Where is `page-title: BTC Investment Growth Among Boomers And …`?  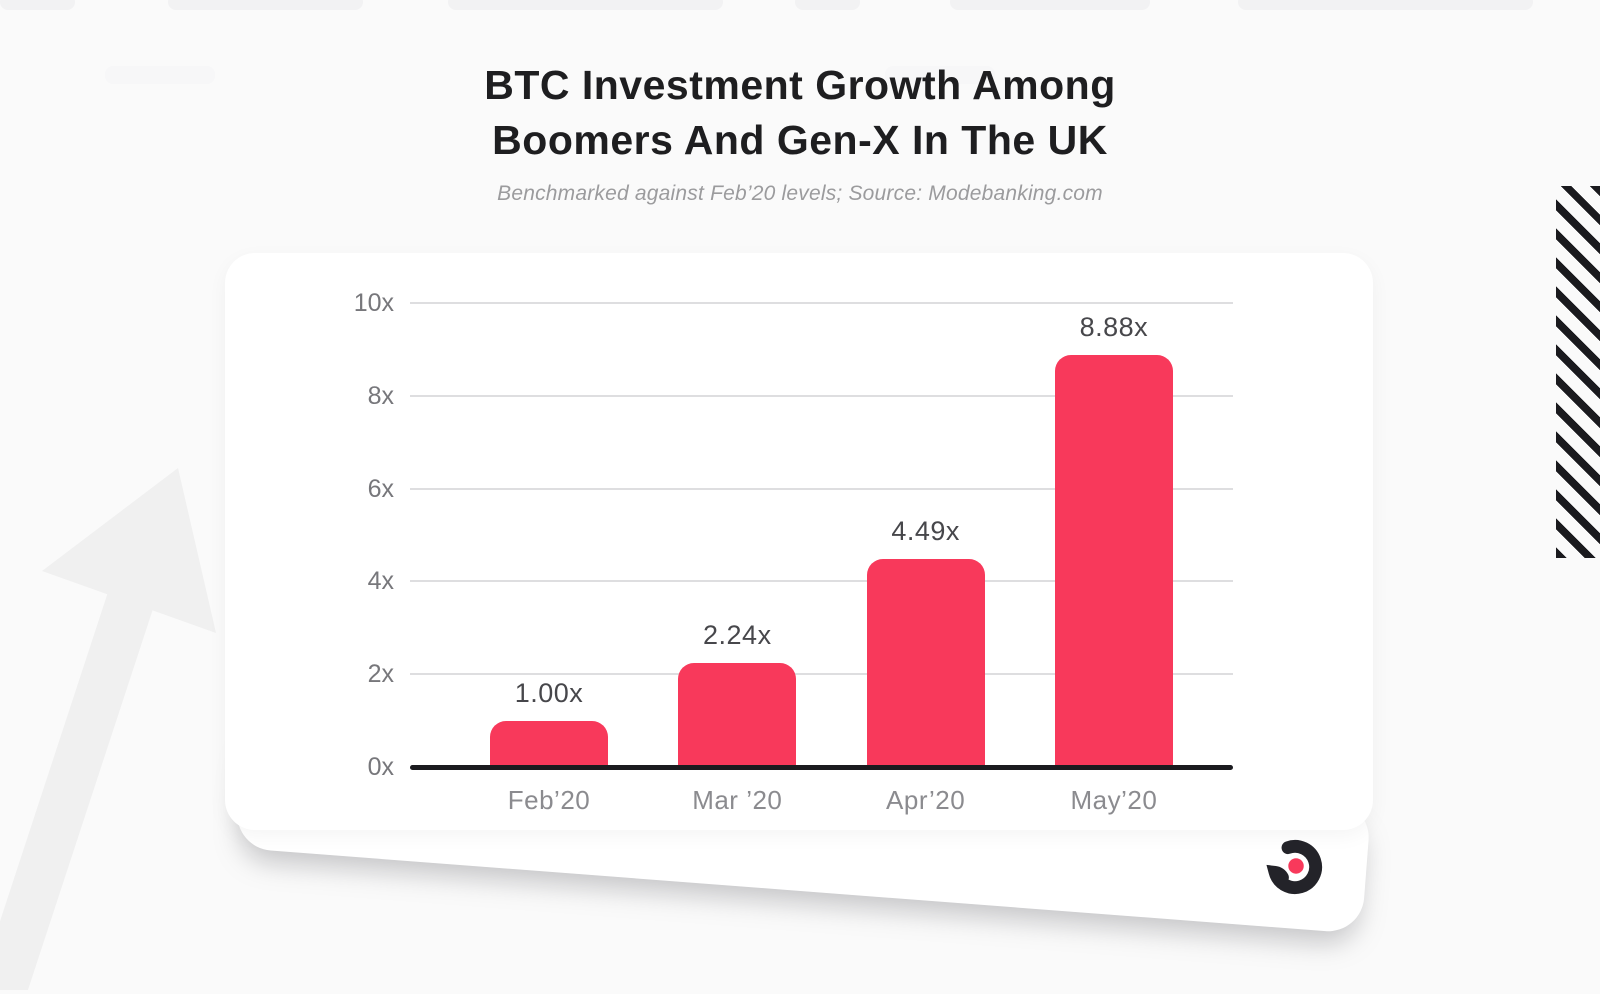
page-title: BTC Investment Growth Among Boomers And … is located at coordinates (800, 113).